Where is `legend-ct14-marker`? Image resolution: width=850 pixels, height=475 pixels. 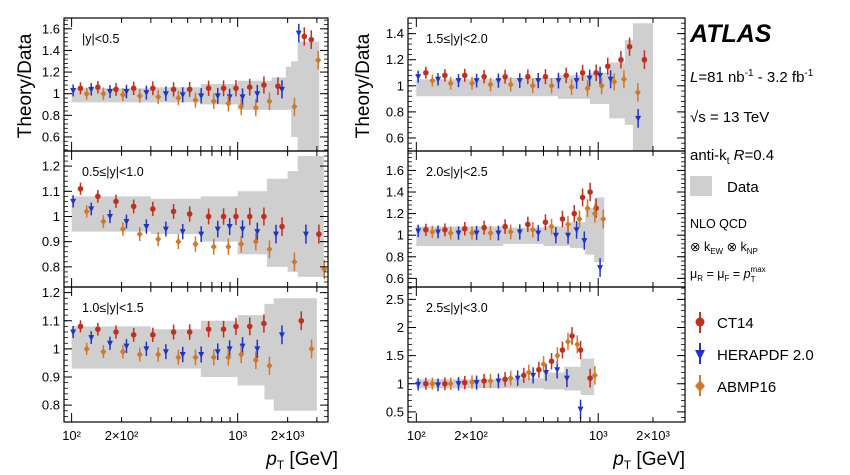
legend-ct14-marker is located at coordinates (700, 322).